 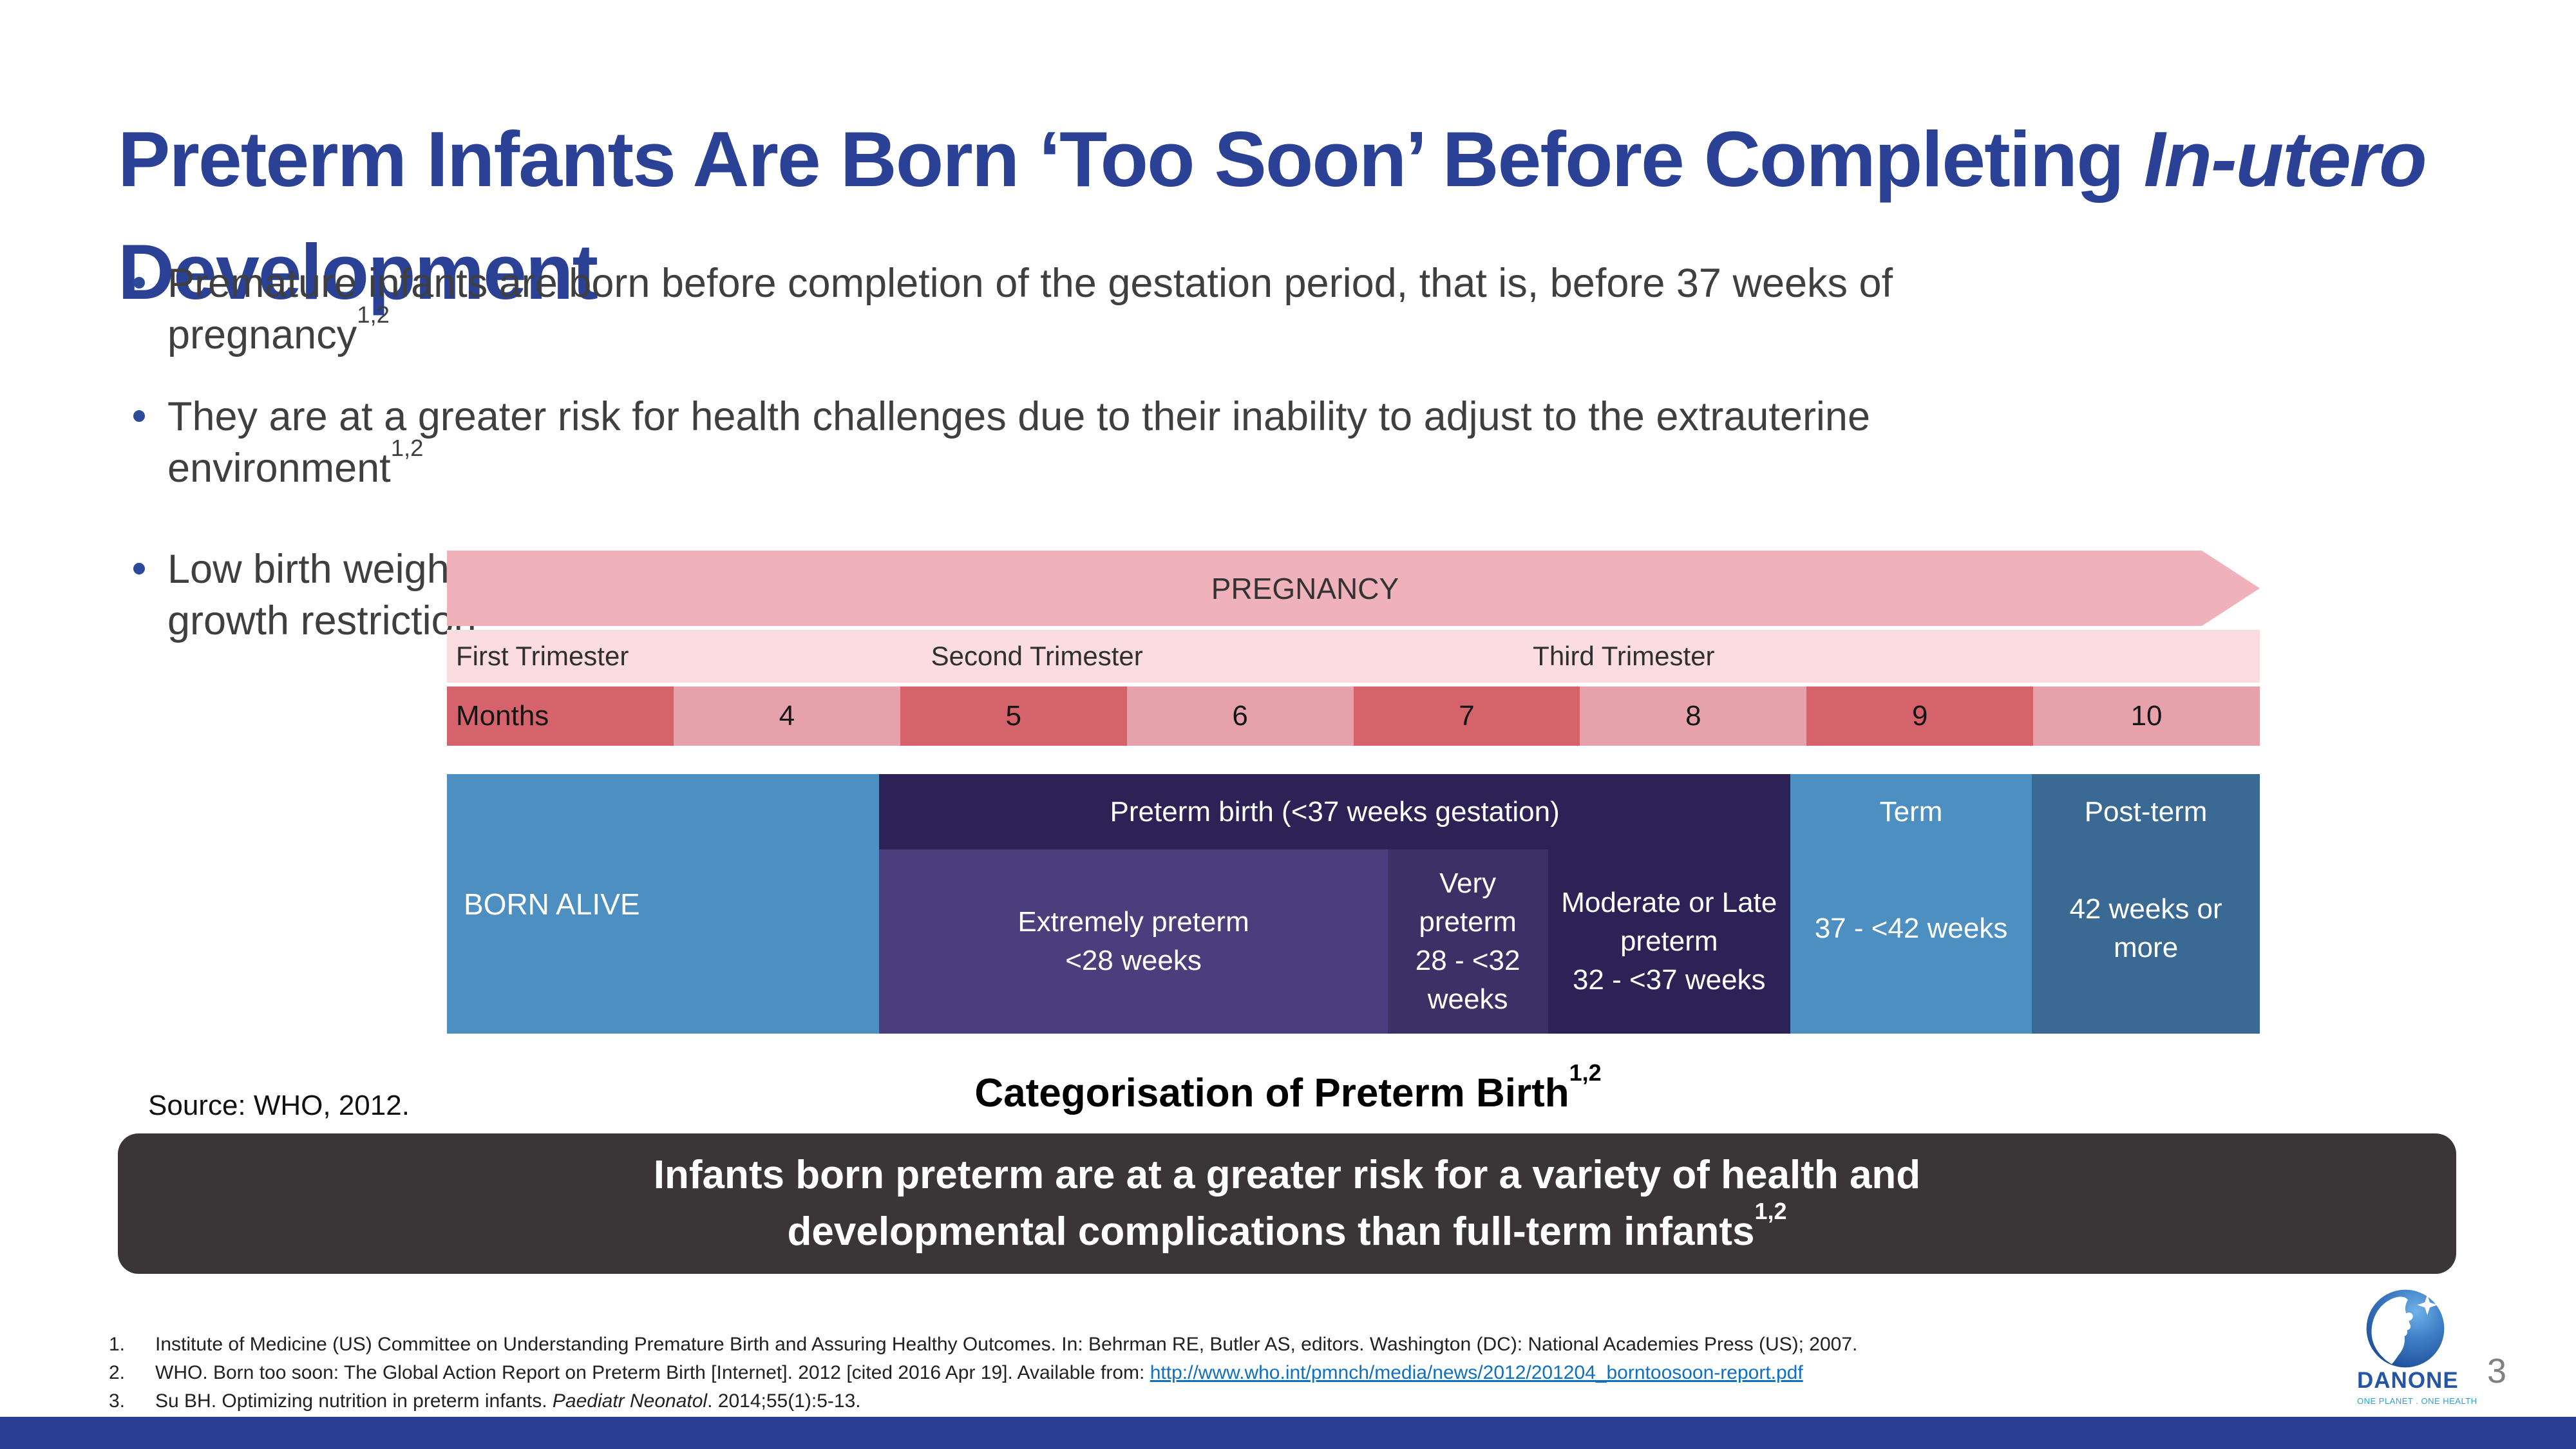 What do you see at coordinates (560, 716) in the screenshot?
I see `months-label-cell: Months` at bounding box center [560, 716].